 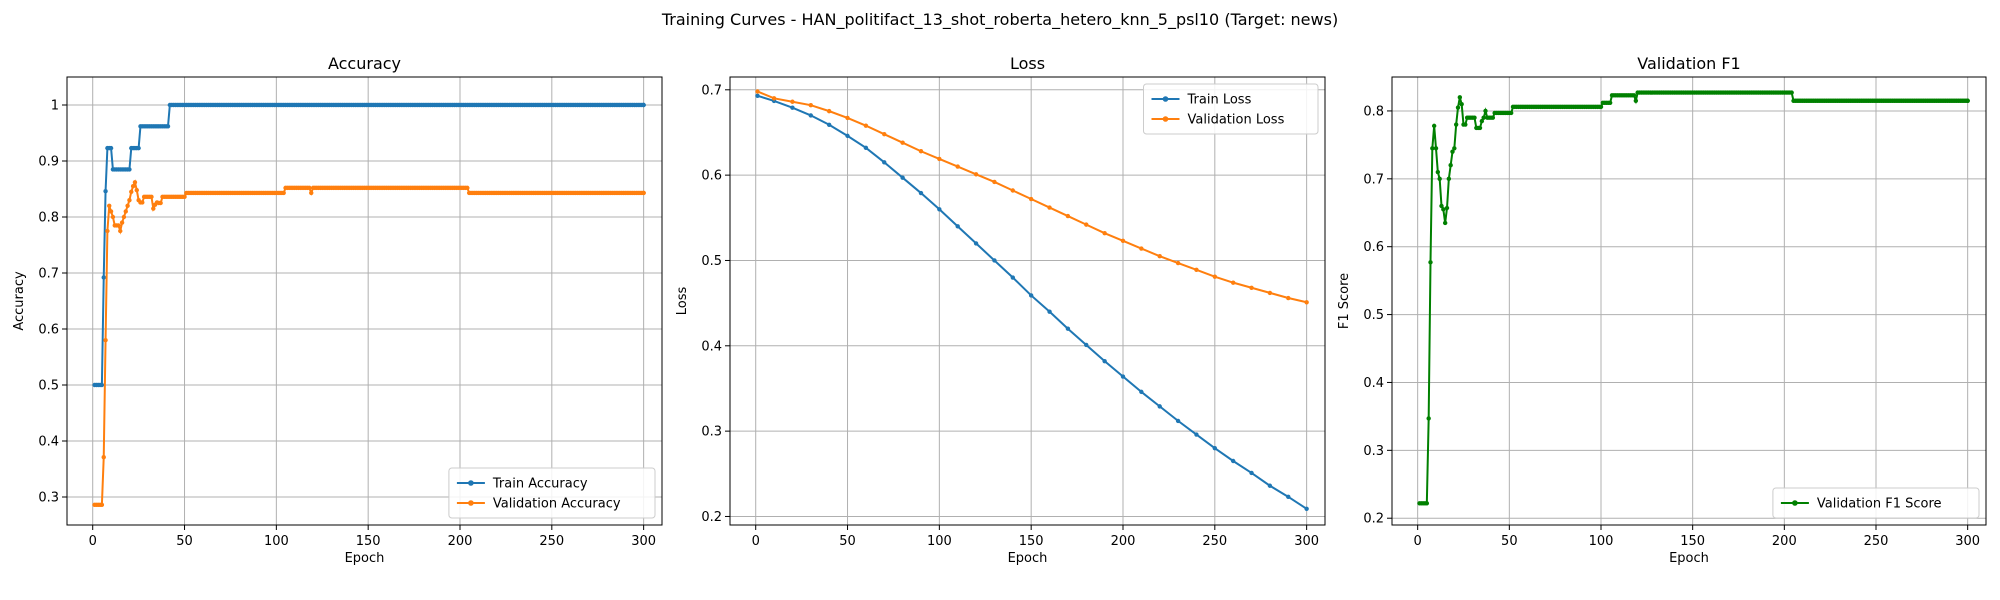 I want to click on y-tick-label: 0.4, so click(x=1373, y=383).